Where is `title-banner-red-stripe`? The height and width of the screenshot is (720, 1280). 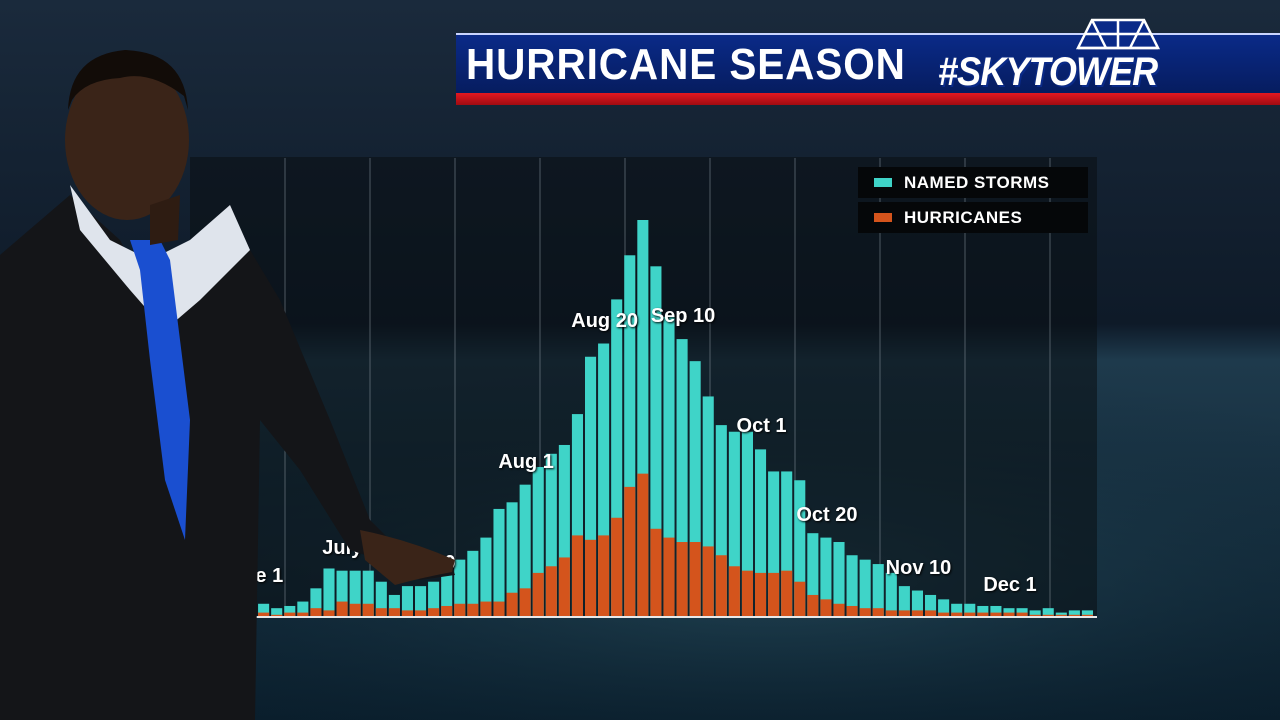 title-banner-red-stripe is located at coordinates (868, 99).